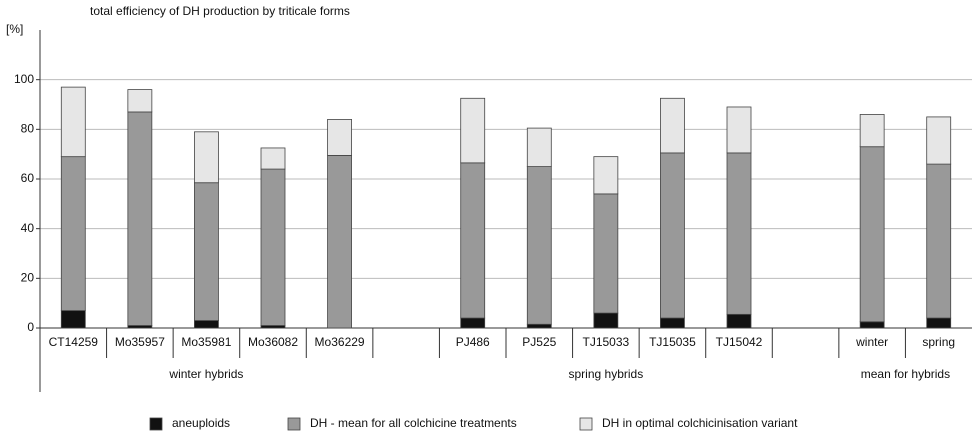 This screenshot has height=435, width=972. I want to click on legend-label: aneuploids, so click(201, 423).